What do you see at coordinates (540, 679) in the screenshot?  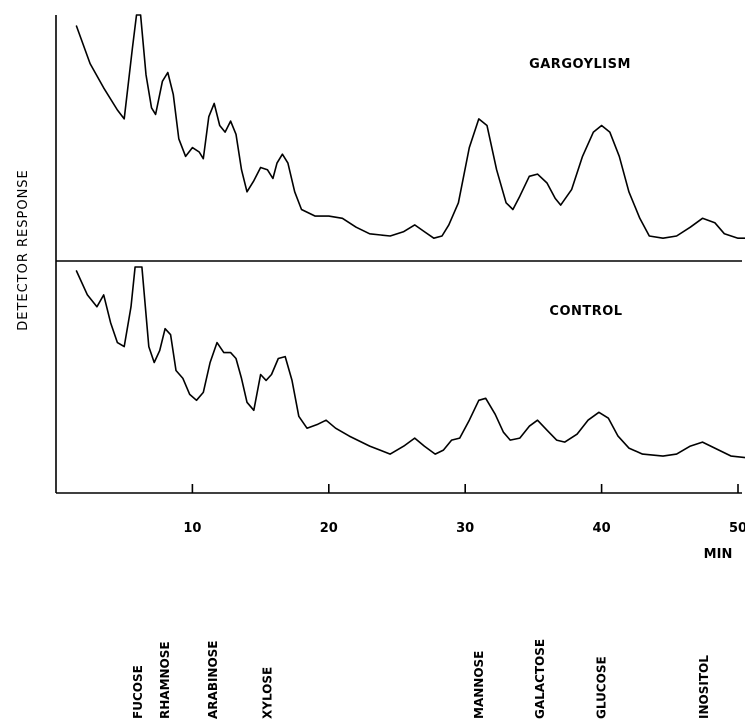 I see `sugar-label-galactose: GALACTOSE` at bounding box center [540, 679].